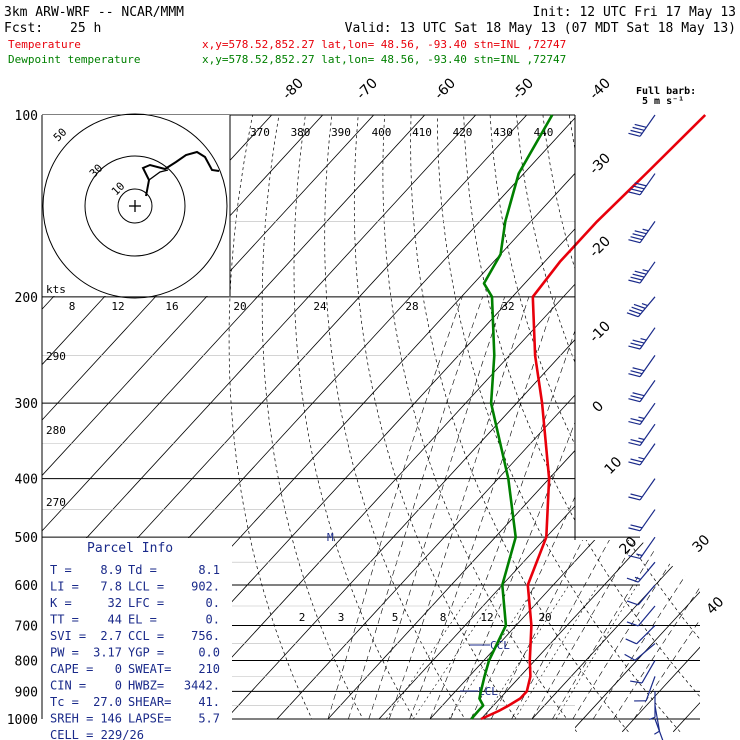 Image resolution: width=740 pixels, height=740 pixels. Describe the element at coordinates (600, 163) in the screenshot. I see `isotherm-label: -30` at that location.